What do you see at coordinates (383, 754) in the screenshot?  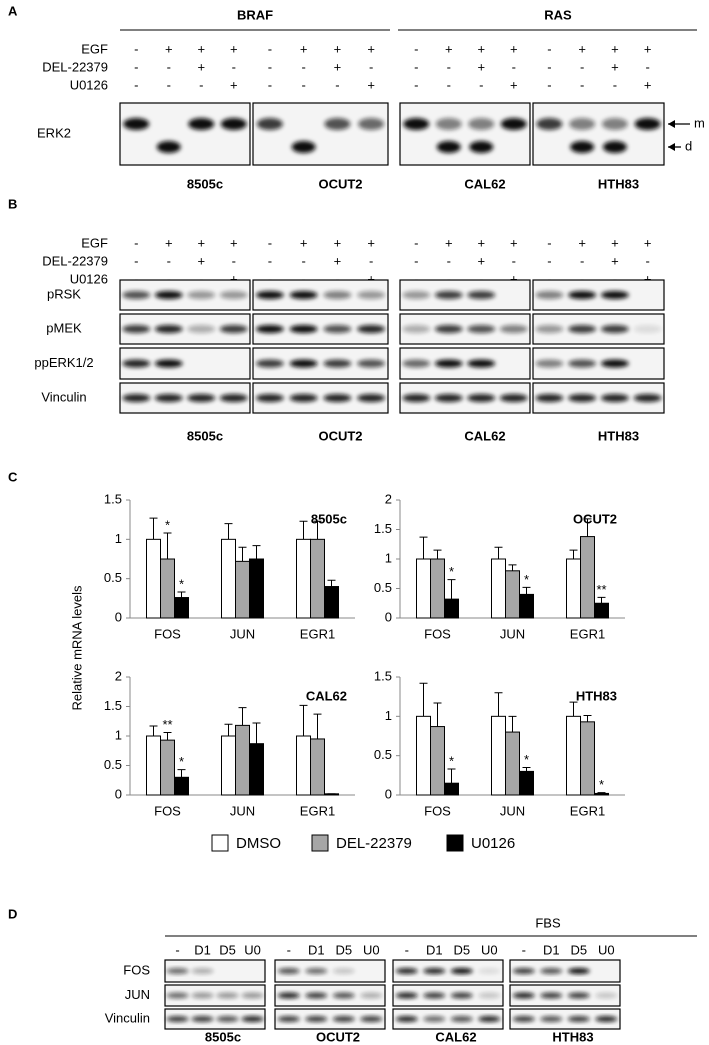 I see `y-tick-label: 0.5` at bounding box center [383, 754].